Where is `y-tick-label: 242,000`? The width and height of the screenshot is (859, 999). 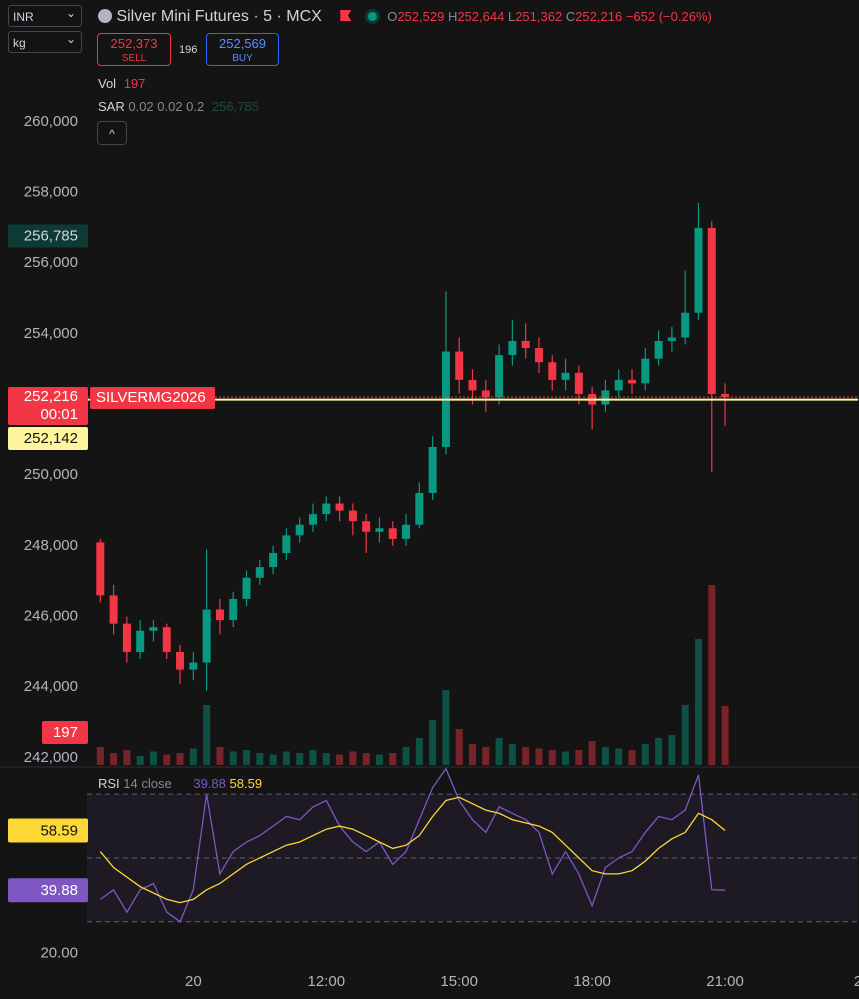 y-tick-label: 242,000 is located at coordinates (51, 757).